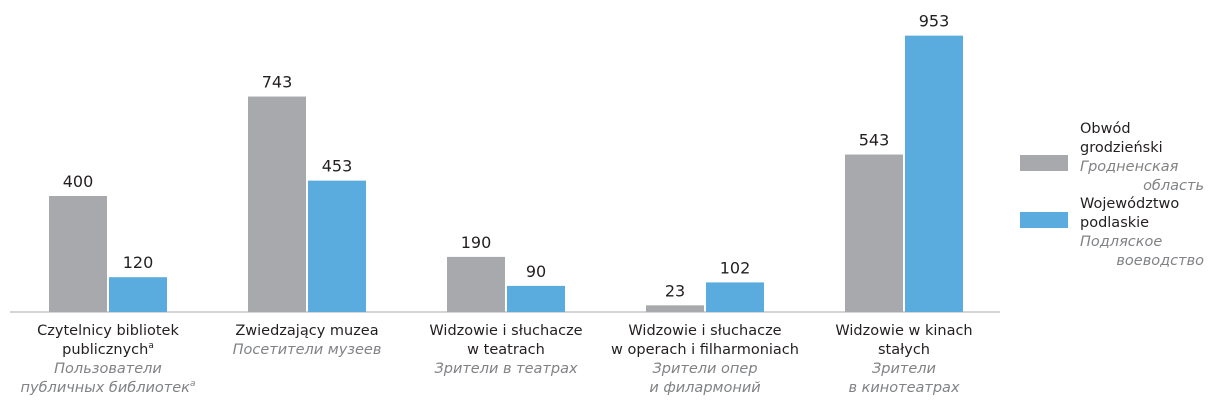  I want to click on value-label: 120, so click(138, 262).